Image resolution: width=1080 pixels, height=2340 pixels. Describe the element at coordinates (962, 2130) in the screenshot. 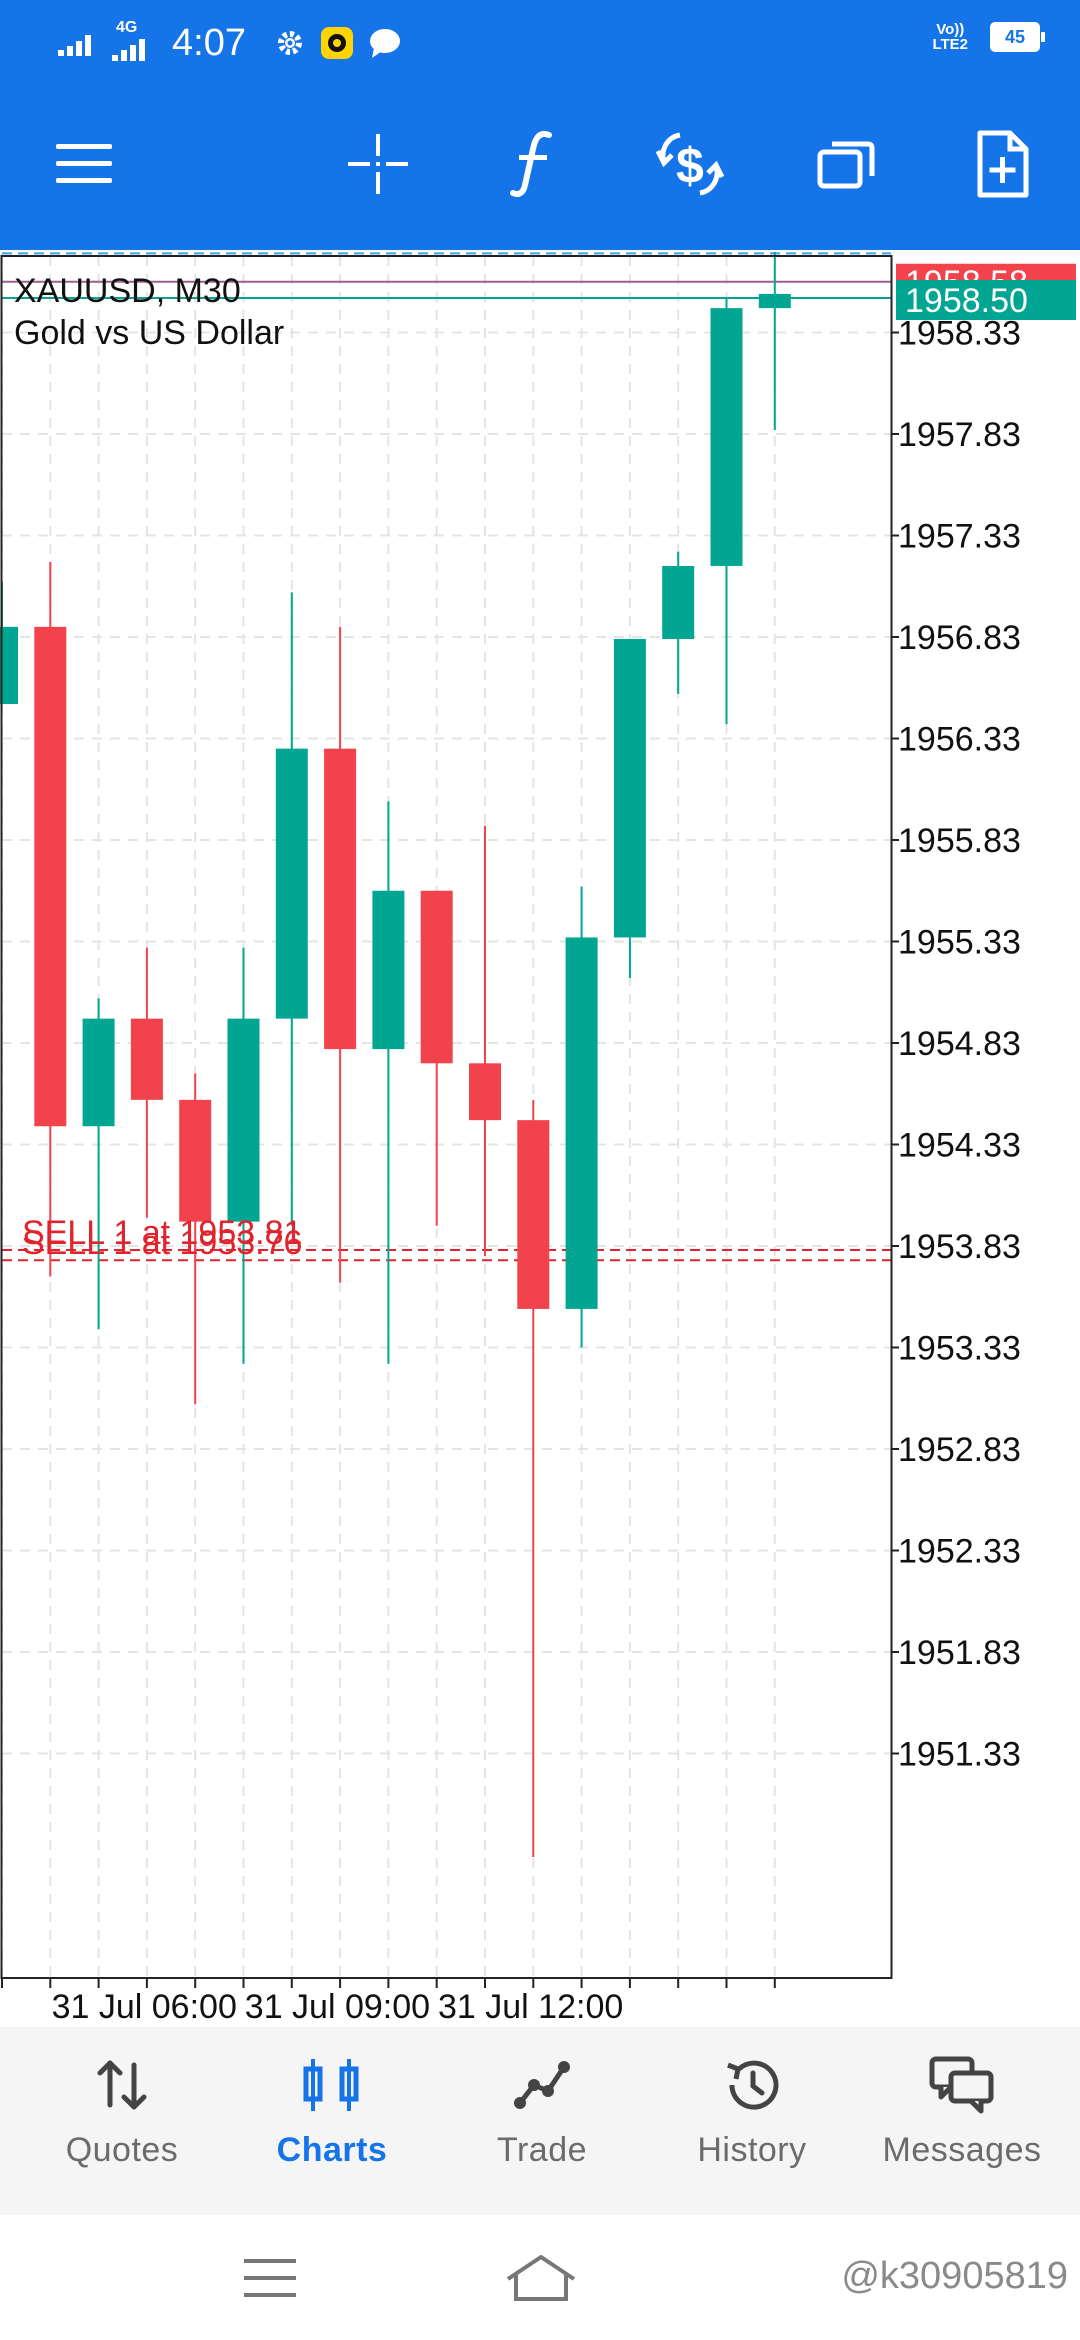

I see `nav-messages: Messages` at that location.